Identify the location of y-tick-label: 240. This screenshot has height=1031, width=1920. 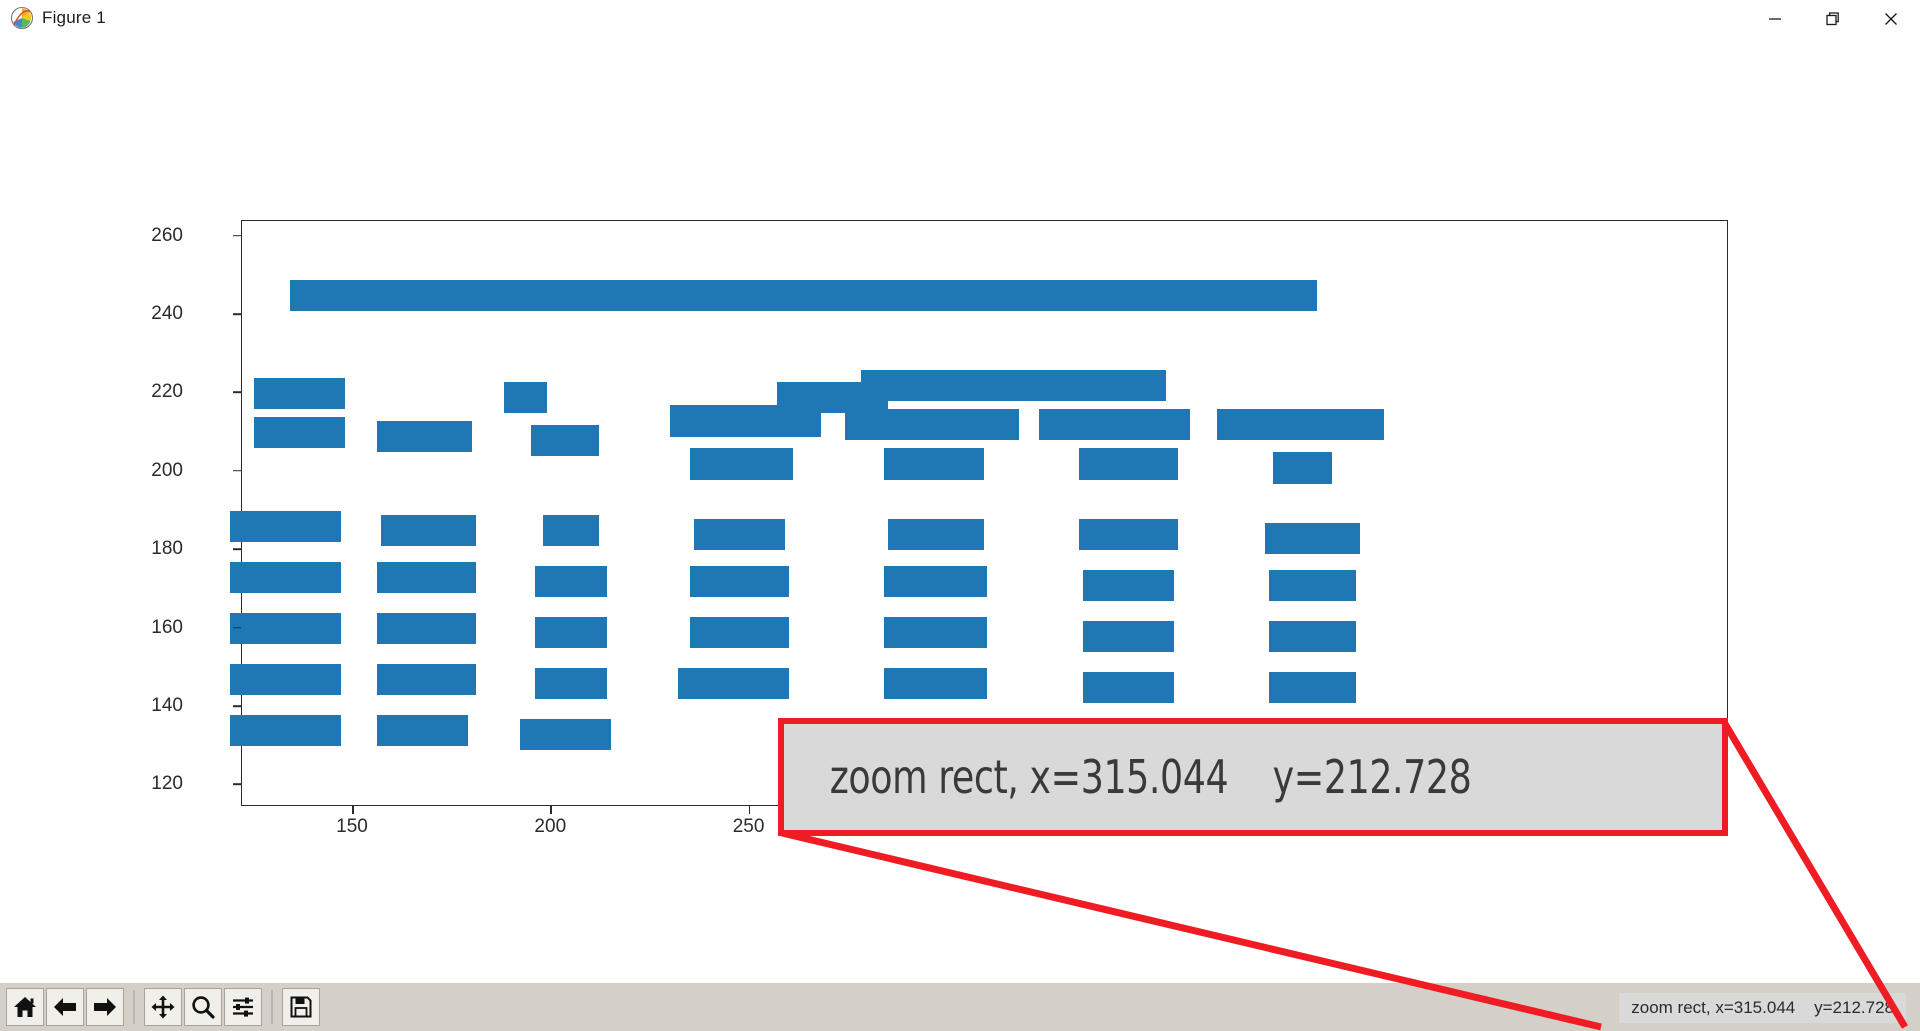
(167, 314).